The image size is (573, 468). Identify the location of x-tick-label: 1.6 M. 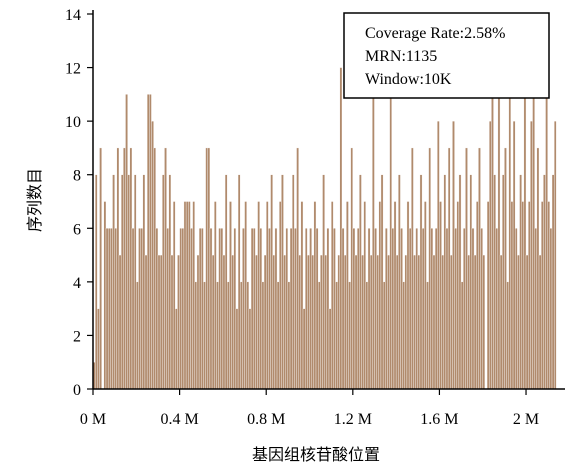
(439, 419).